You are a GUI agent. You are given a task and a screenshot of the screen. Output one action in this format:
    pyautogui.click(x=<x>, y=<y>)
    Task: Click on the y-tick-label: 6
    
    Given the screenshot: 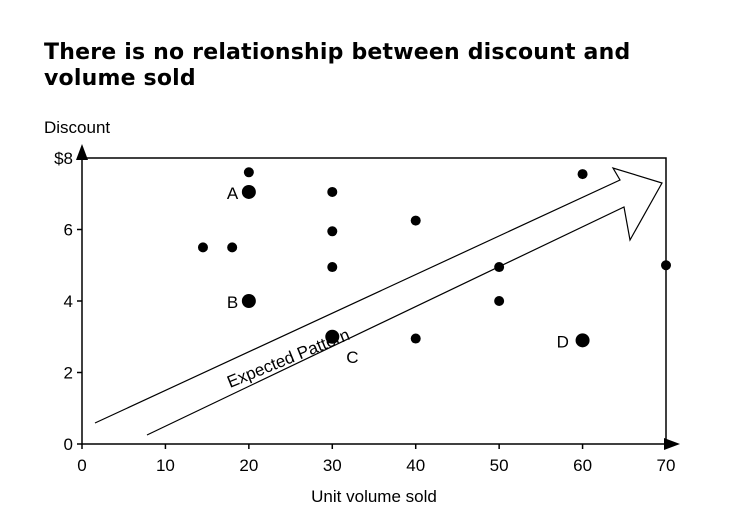 What is the action you would take?
    pyautogui.click(x=68, y=230)
    